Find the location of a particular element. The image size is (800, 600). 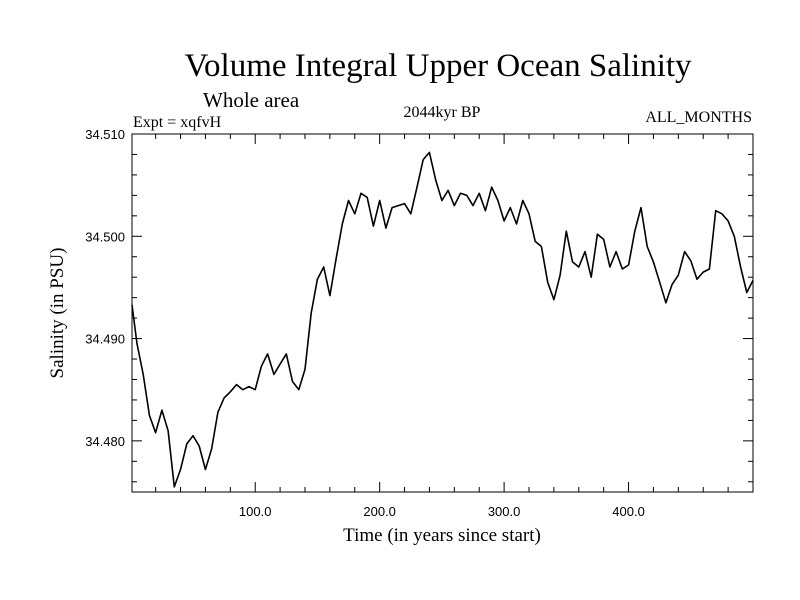

experiment-label: Expt = xqfvH is located at coordinates (177, 122).